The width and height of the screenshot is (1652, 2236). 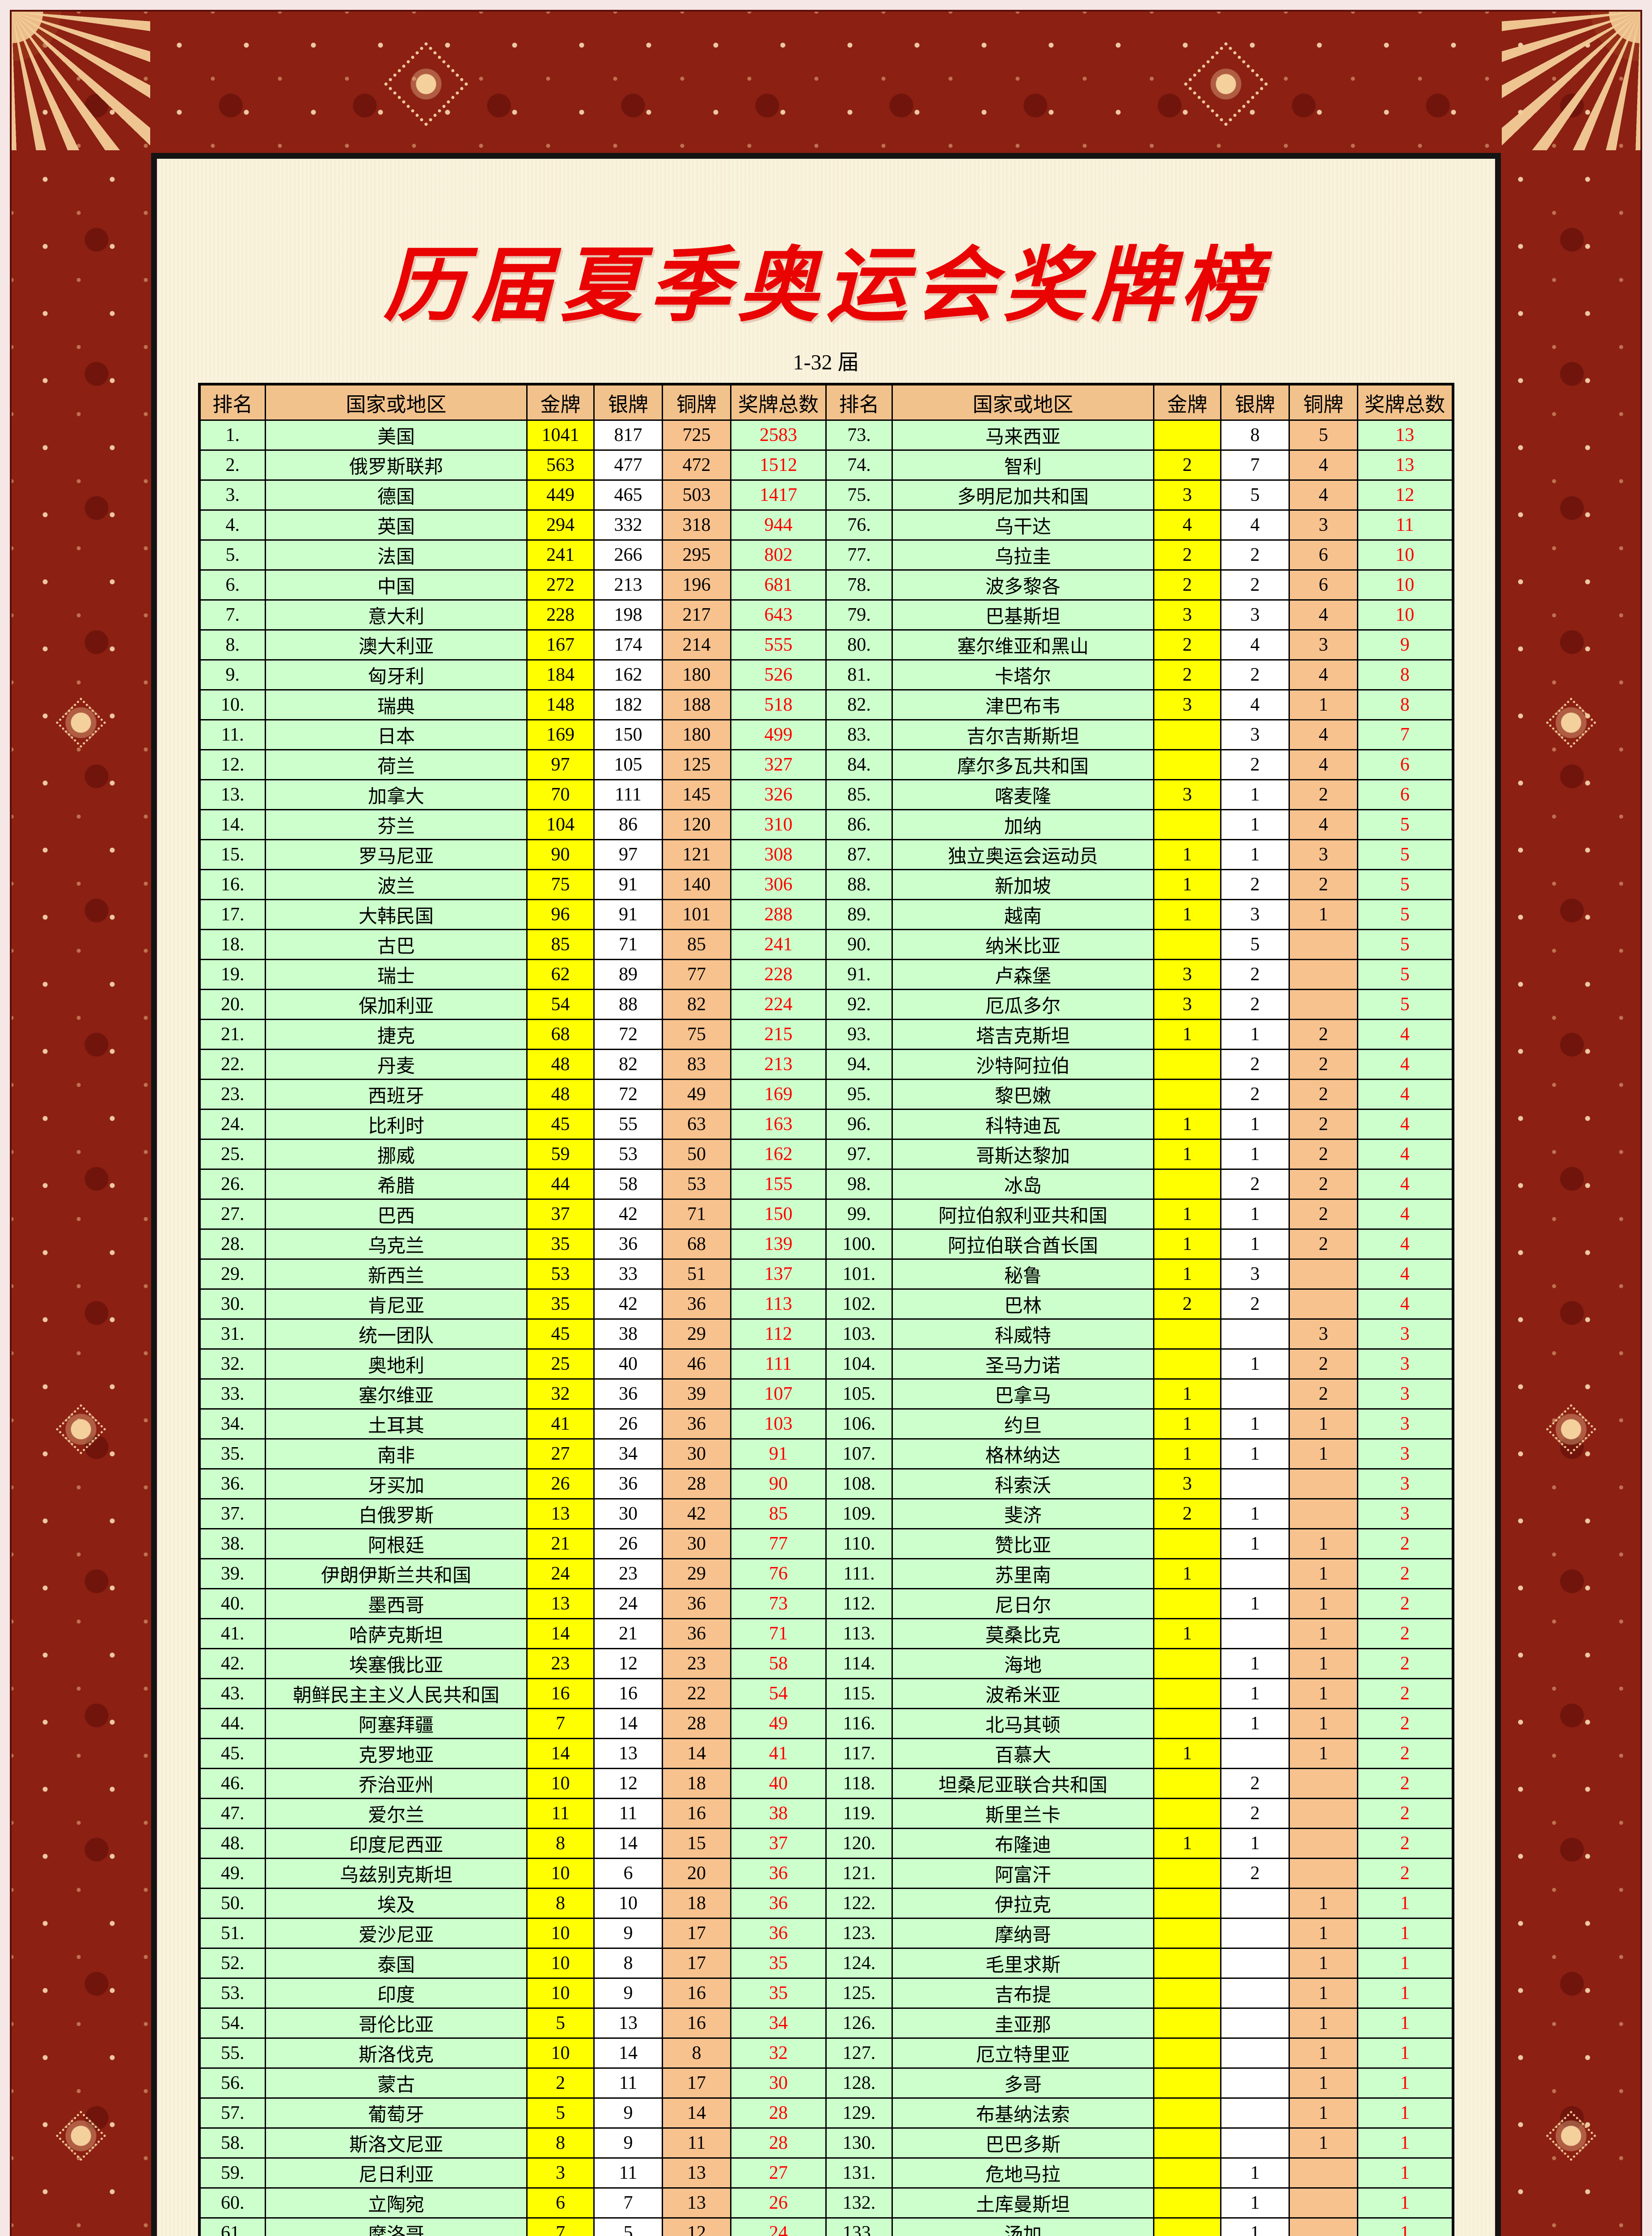 What do you see at coordinates (1022, 2203) in the screenshot?
I see `right-name-cell: 土库曼斯坦` at bounding box center [1022, 2203].